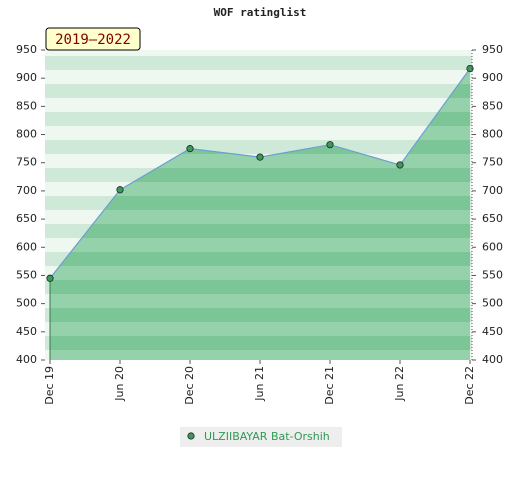 The height and width of the screenshot is (484, 520). I want to click on y-tick-label: 400, so click(26, 359).